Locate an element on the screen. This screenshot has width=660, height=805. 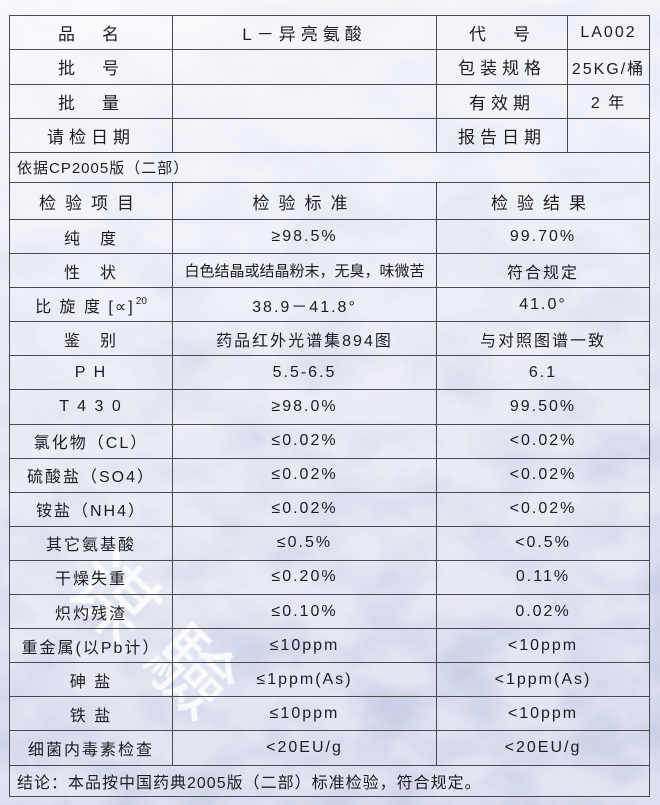
superscript: 20 is located at coordinates (141, 302).